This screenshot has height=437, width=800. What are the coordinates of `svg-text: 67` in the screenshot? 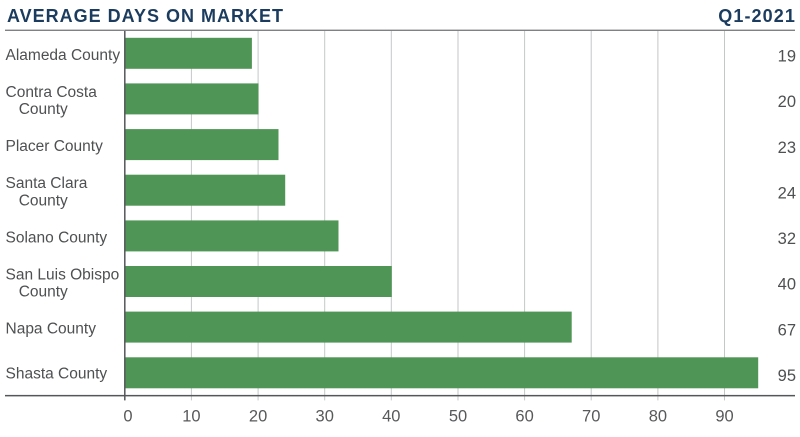 It's located at (787, 330).